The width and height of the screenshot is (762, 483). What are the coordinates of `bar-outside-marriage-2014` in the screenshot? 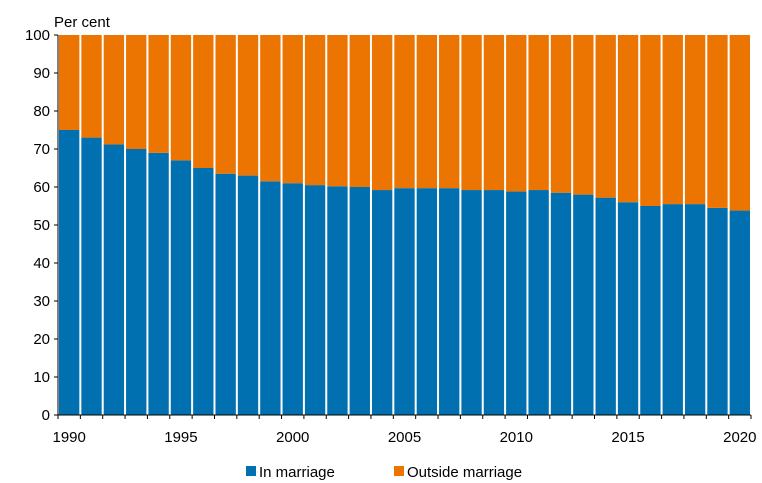 It's located at (605, 116).